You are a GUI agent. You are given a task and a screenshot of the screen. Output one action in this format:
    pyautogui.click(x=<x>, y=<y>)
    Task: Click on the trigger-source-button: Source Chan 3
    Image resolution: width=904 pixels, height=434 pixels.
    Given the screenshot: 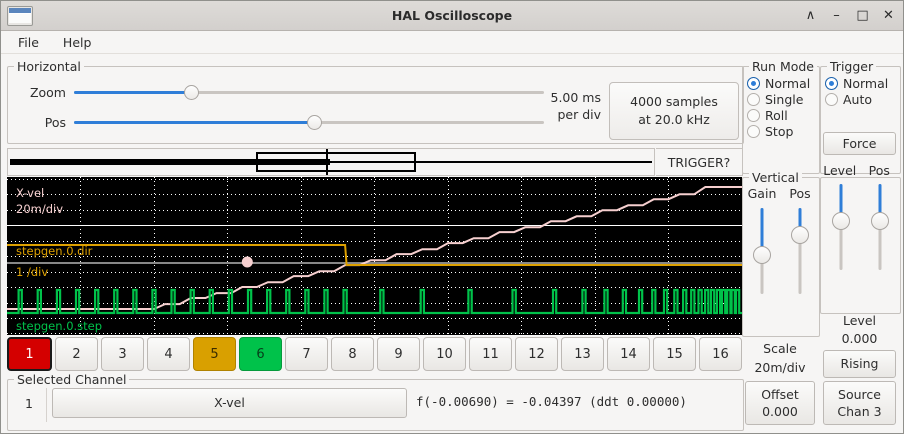 What is the action you would take?
    pyautogui.click(x=859, y=403)
    